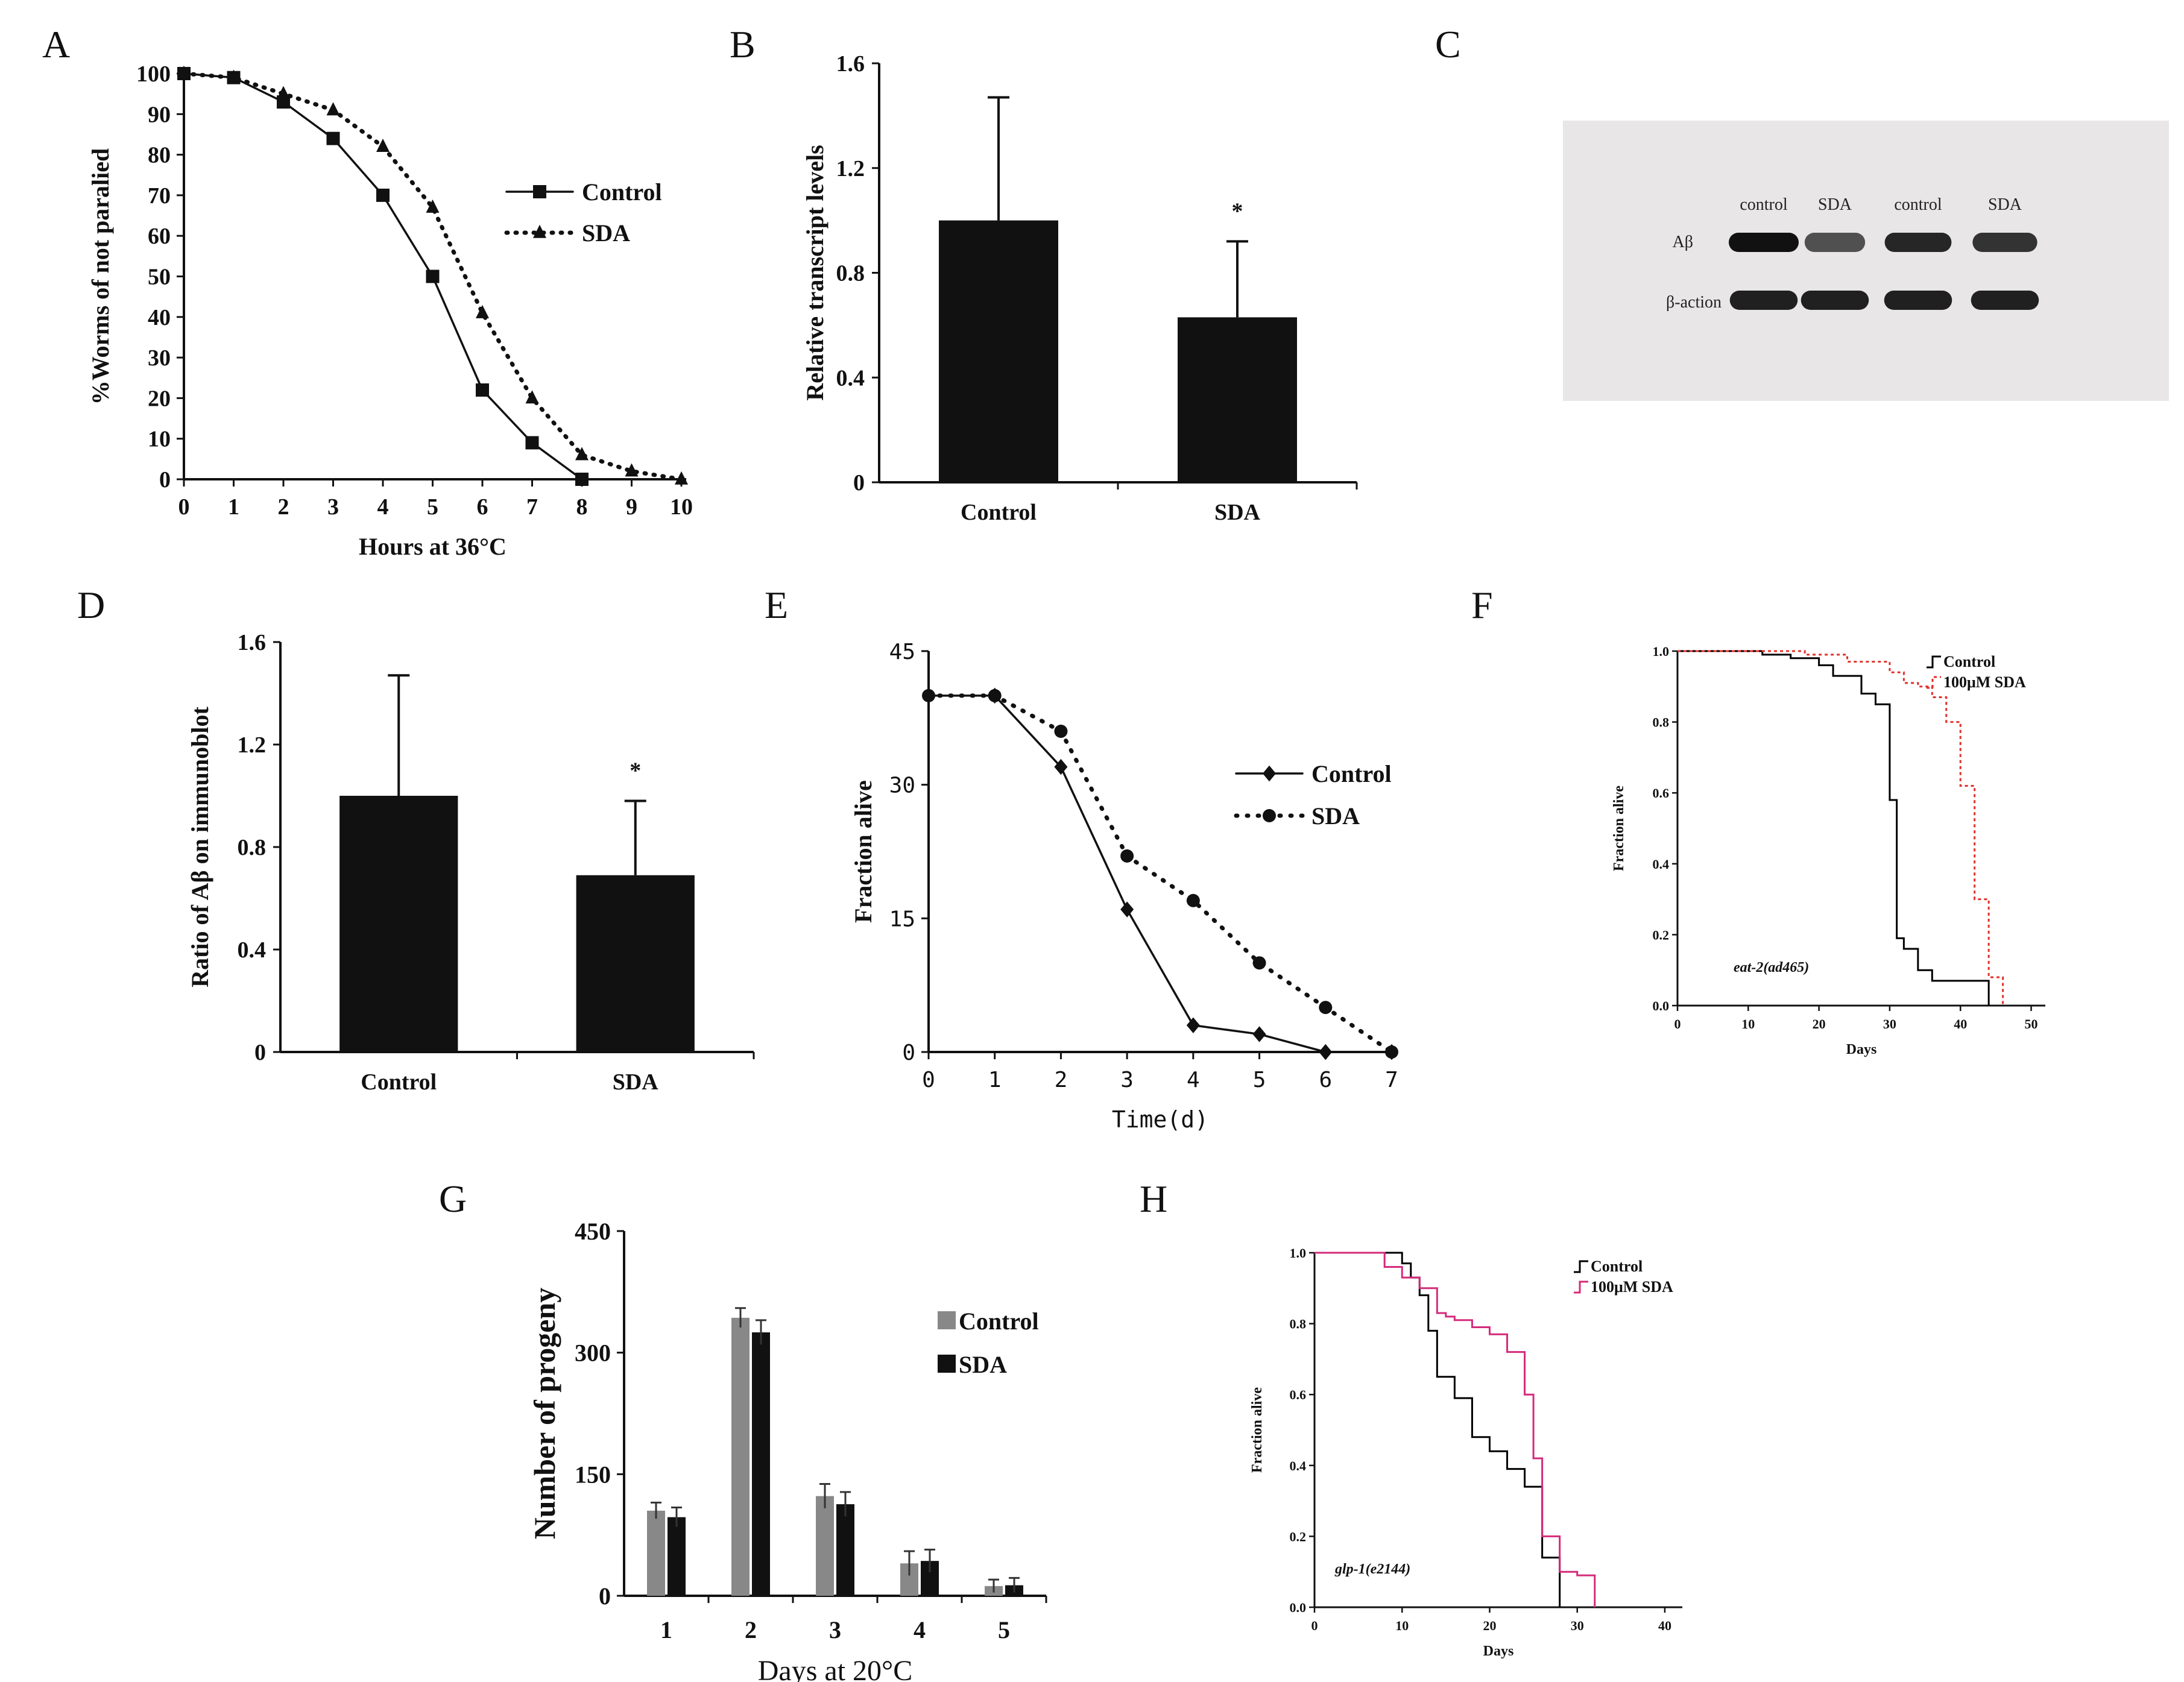  Describe the element at coordinates (2005, 204) in the screenshot. I see `lane-label: SDA` at that location.